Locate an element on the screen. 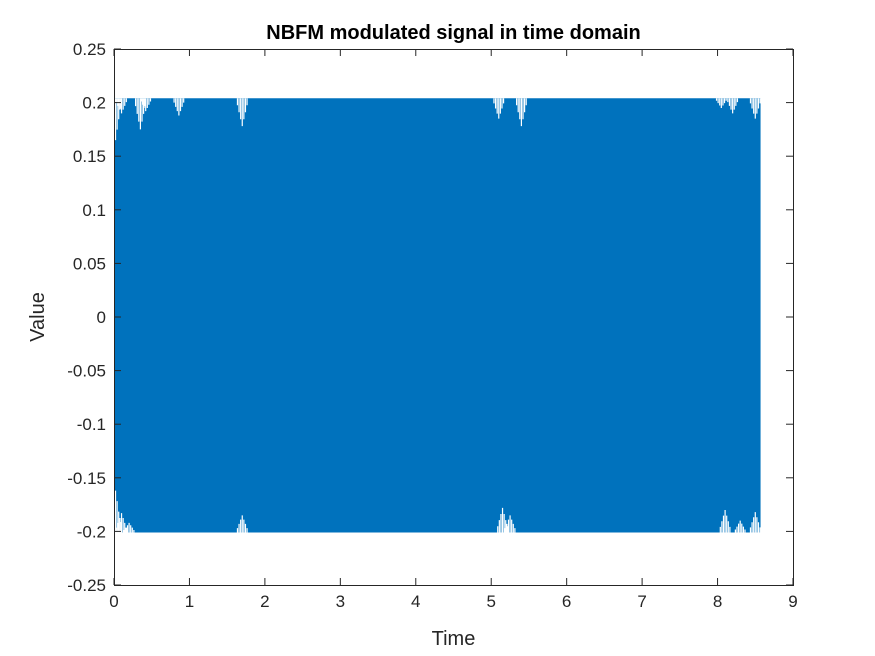 This screenshot has height=656, width=875. x-tick-label: 2 is located at coordinates (264, 601).